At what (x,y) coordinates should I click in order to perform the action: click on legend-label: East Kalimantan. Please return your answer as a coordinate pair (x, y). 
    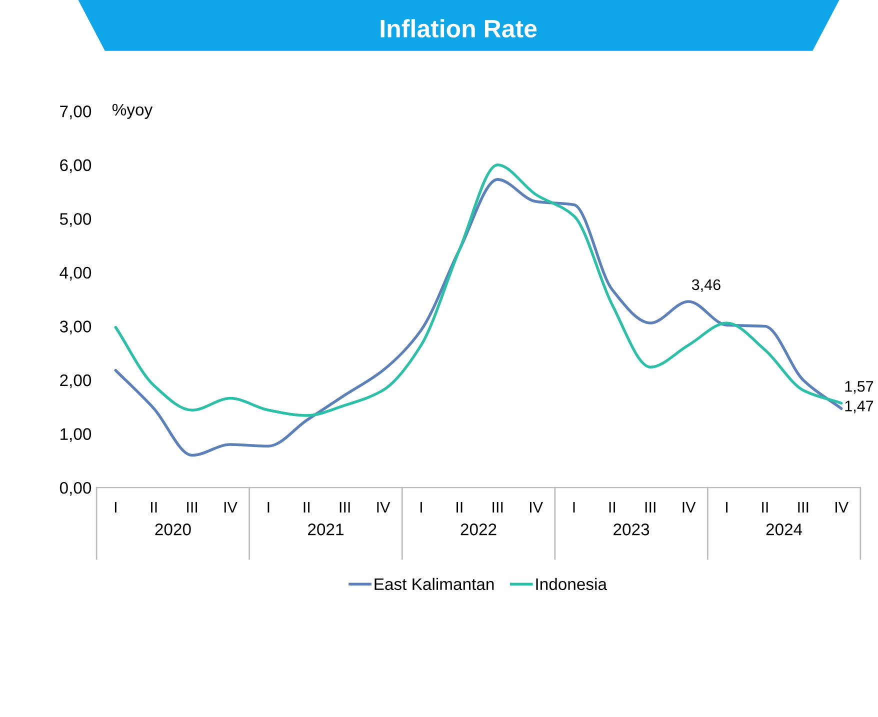
    Looking at the image, I should click on (434, 584).